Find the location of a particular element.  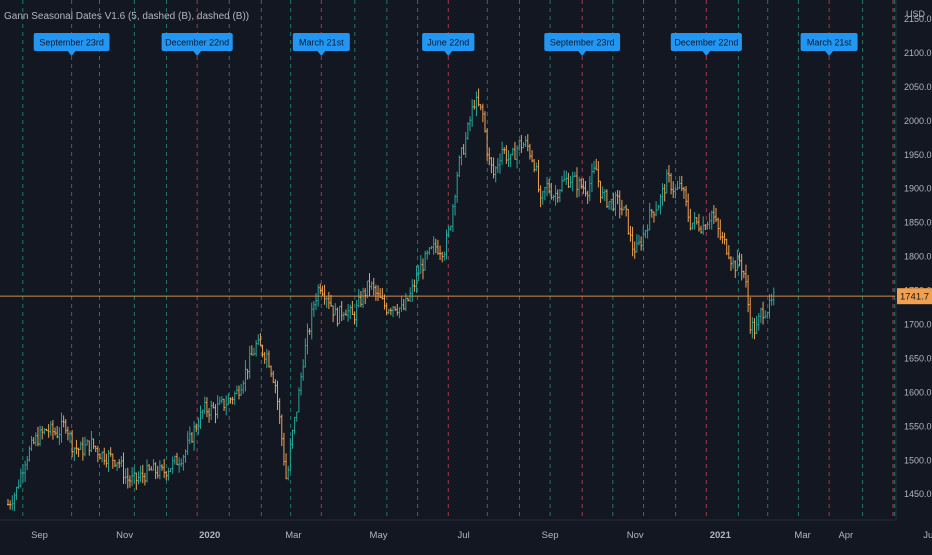

y-tick-label: 1450.0 is located at coordinates (918, 494).